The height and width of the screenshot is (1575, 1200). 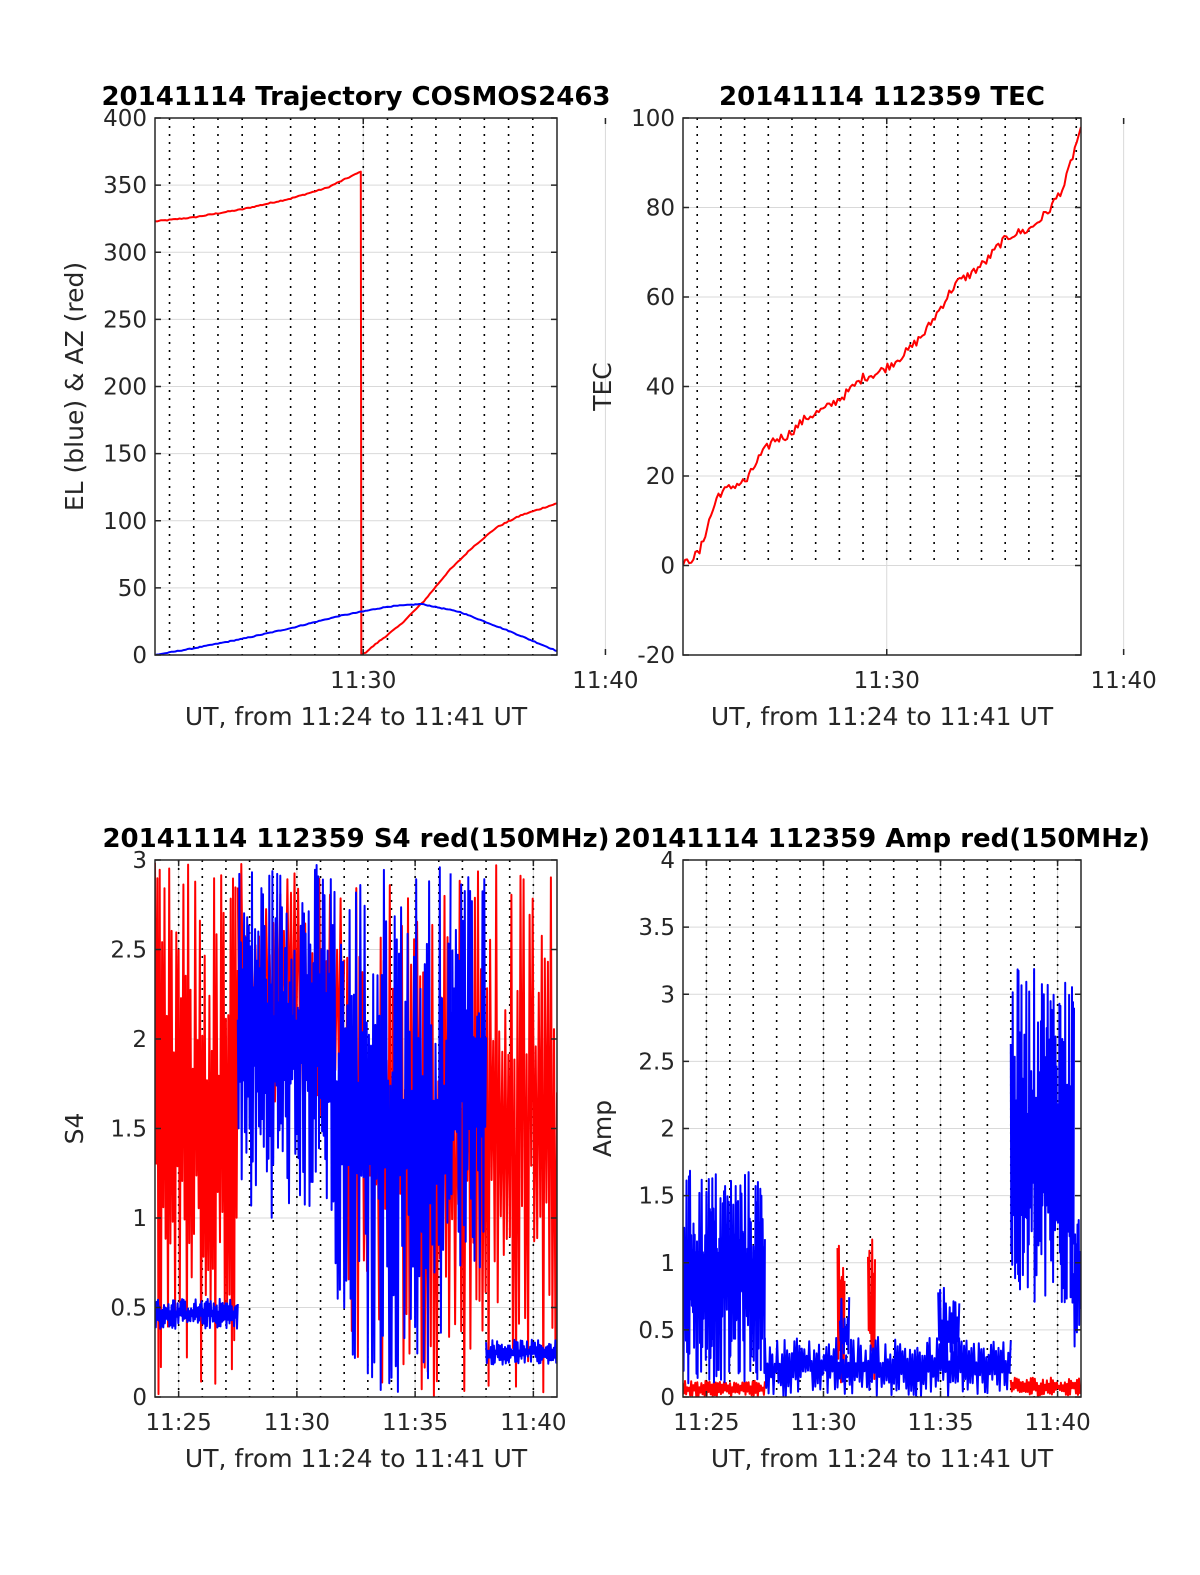 What do you see at coordinates (602, 387) in the screenshot?
I see `y-axis-label: TEC` at bounding box center [602, 387].